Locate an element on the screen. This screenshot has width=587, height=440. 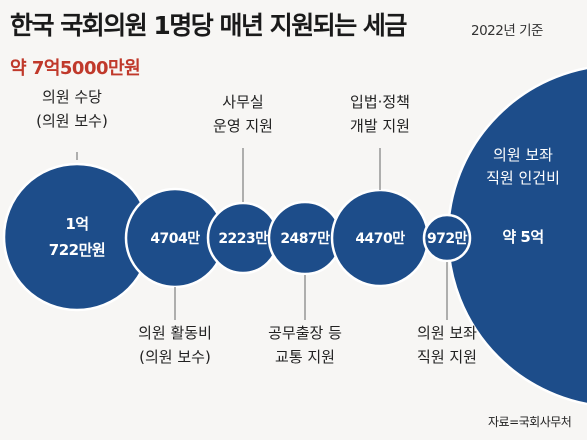
bubble-label-6: 의원 보좌 is located at coordinates (523, 155).